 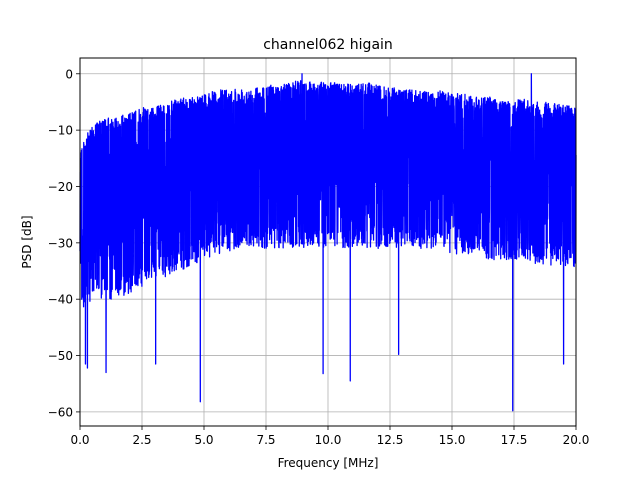 What do you see at coordinates (576, 440) in the screenshot?
I see `x-tick-label: 20.0` at bounding box center [576, 440].